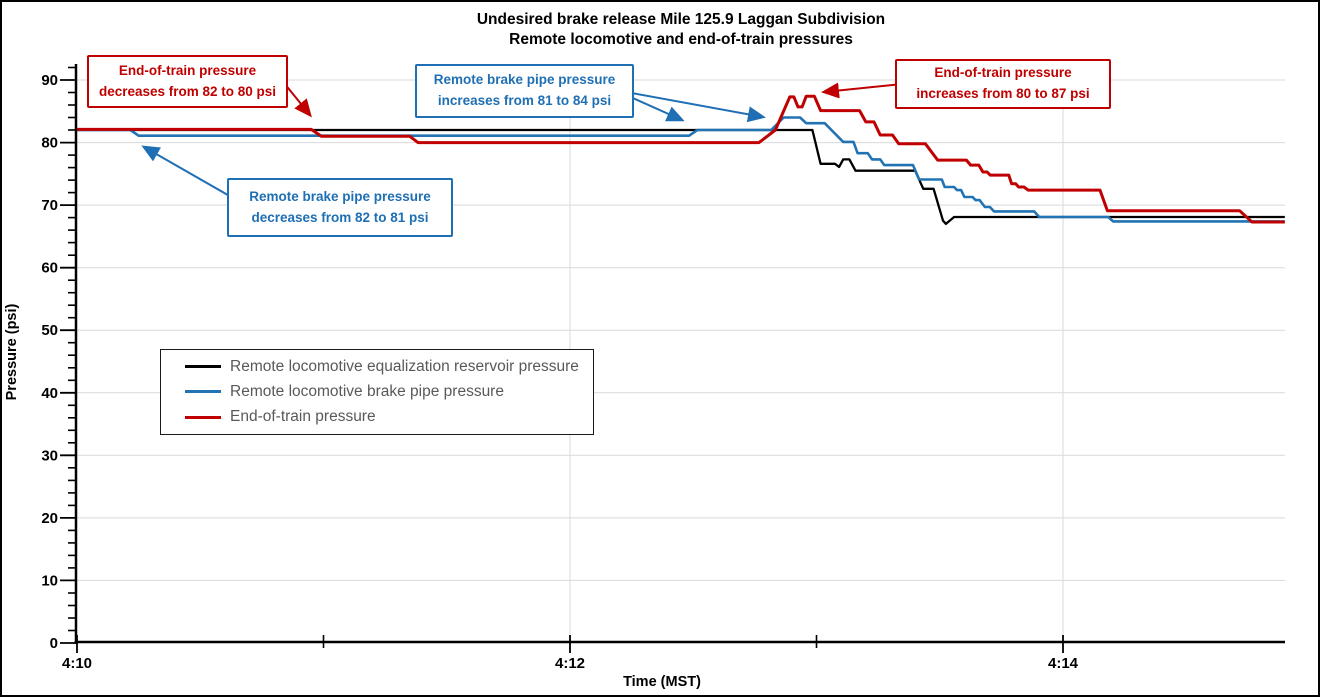 Image resolution: width=1320 pixels, height=697 pixels. I want to click on legend-item-end-of-train: End-of-train pressure, so click(389, 417).